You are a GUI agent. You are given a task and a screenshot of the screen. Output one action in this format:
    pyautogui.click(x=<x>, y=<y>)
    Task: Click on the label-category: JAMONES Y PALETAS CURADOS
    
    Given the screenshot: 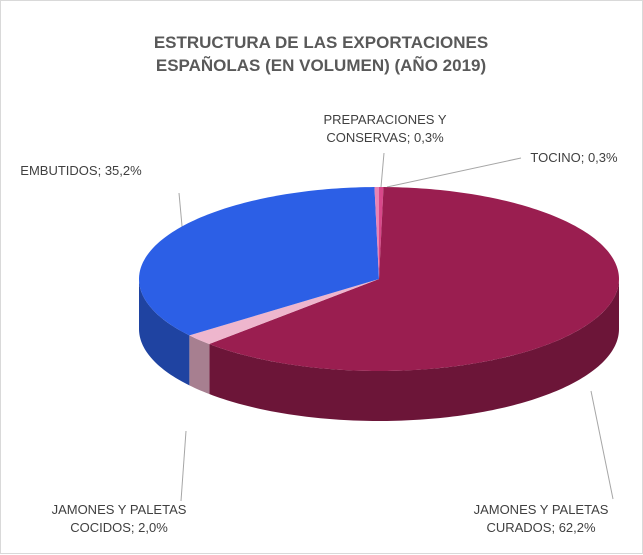 What is the action you would take?
    pyautogui.click(x=543, y=518)
    